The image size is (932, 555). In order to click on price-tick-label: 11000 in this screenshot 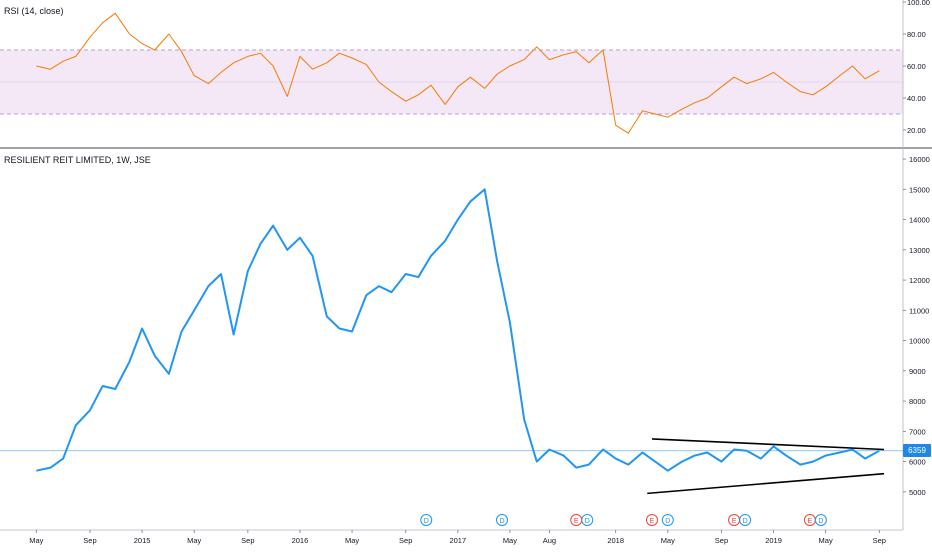, I will do `click(919, 310)`.